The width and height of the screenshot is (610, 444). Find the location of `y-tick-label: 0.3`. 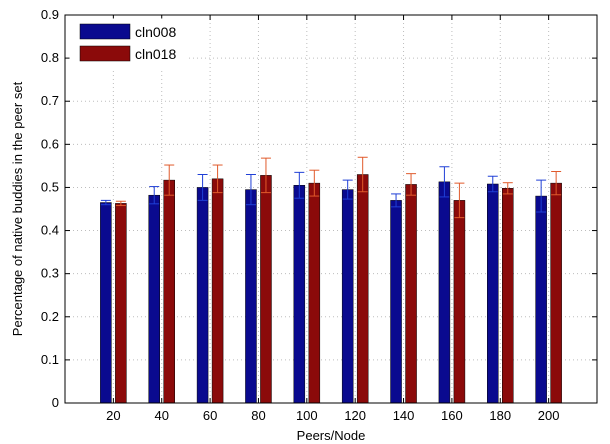

y-tick-label: 0.3 is located at coordinates (50, 273).